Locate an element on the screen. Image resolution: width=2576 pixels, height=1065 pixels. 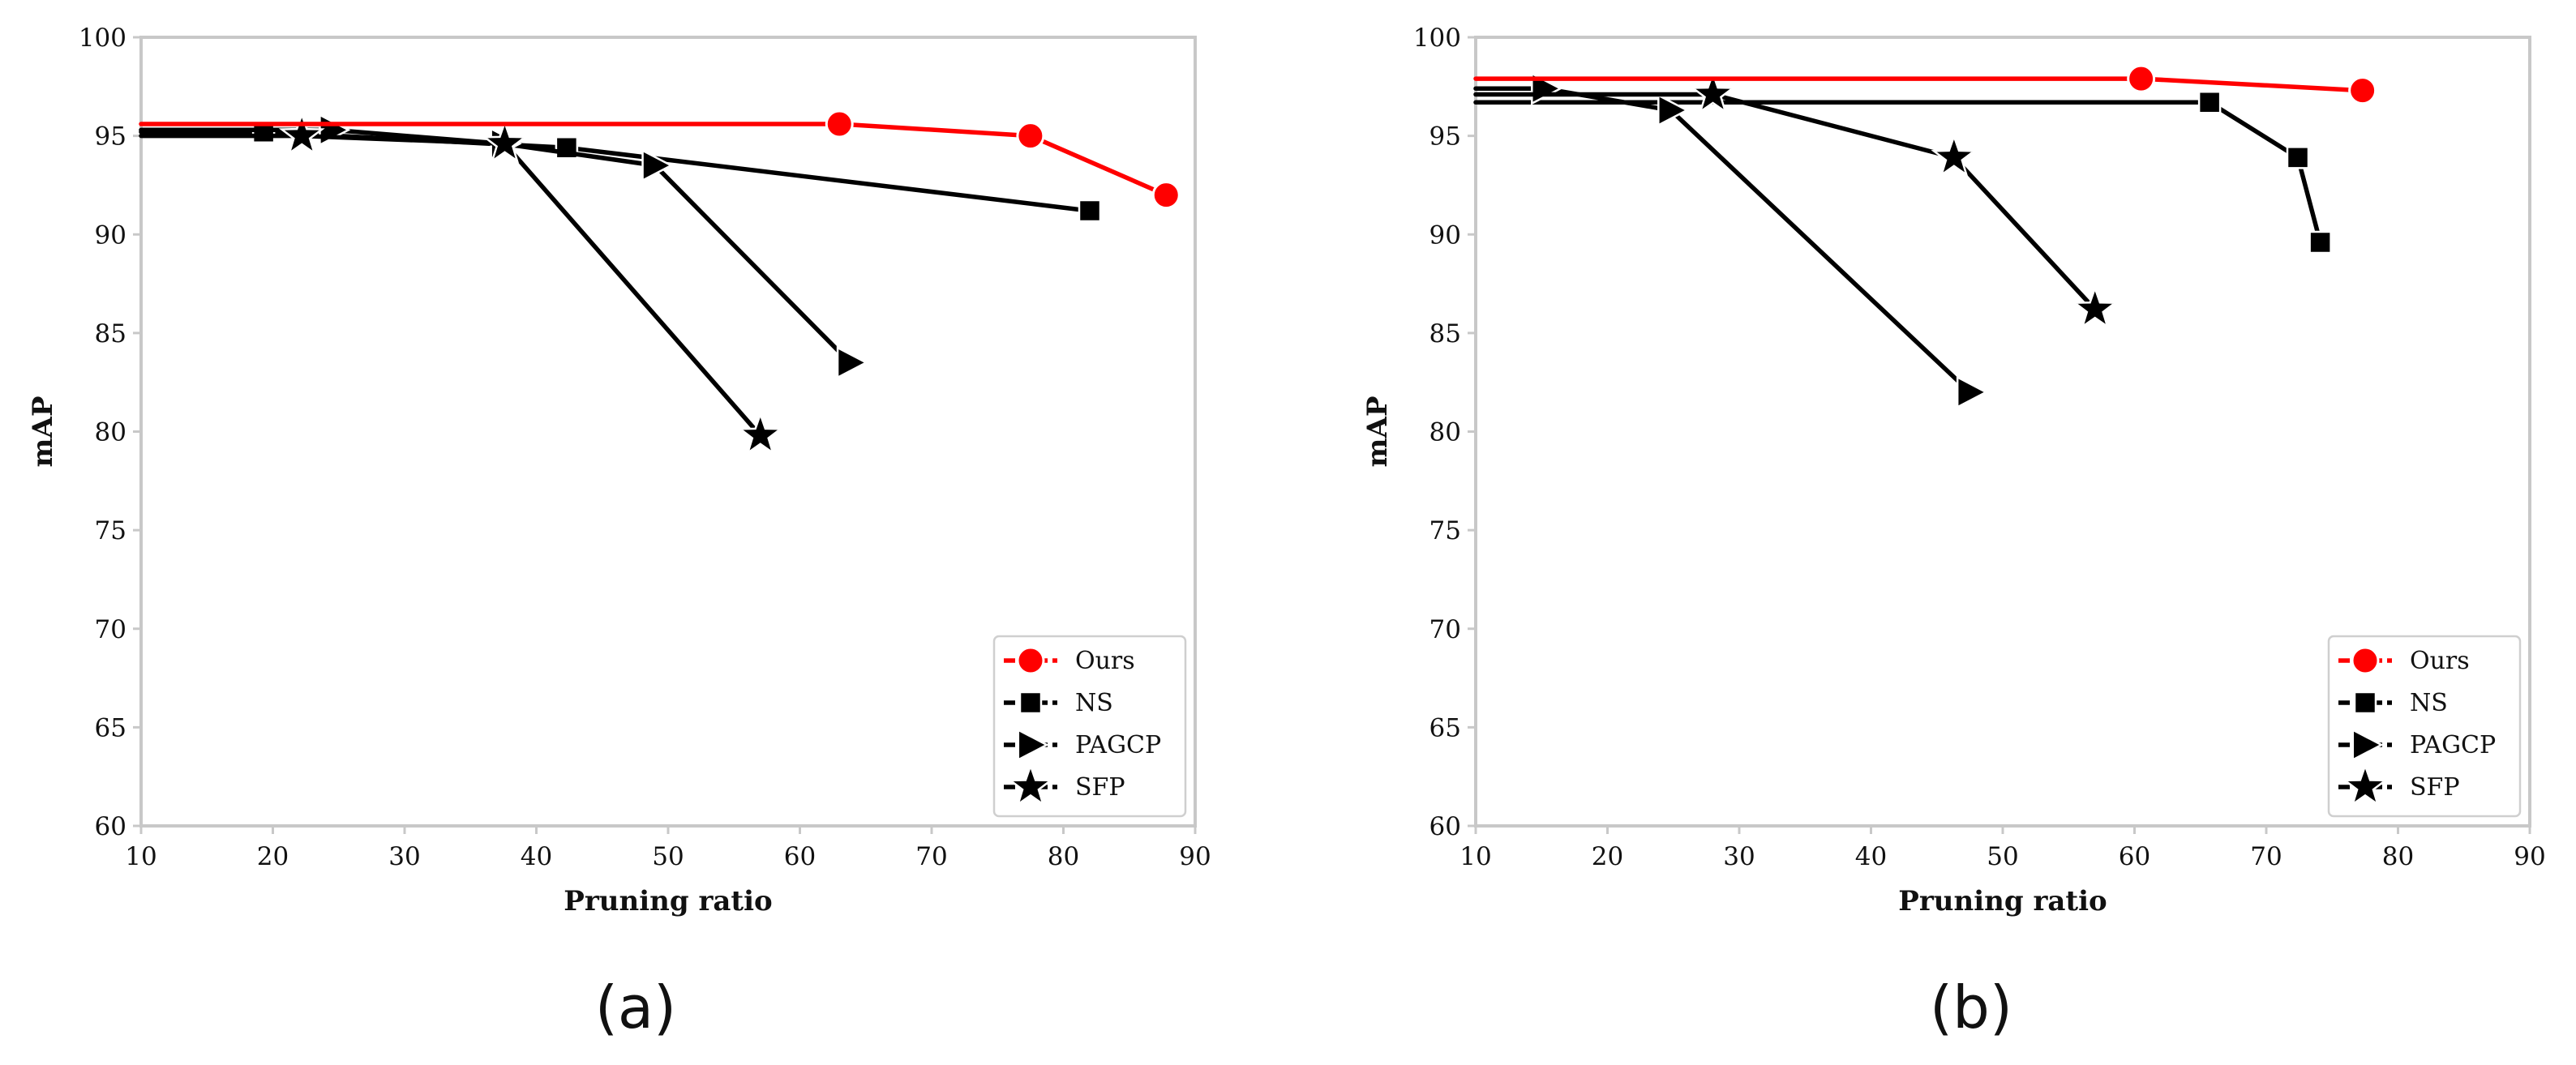
panel-label: (b) is located at coordinates (1971, 1007).